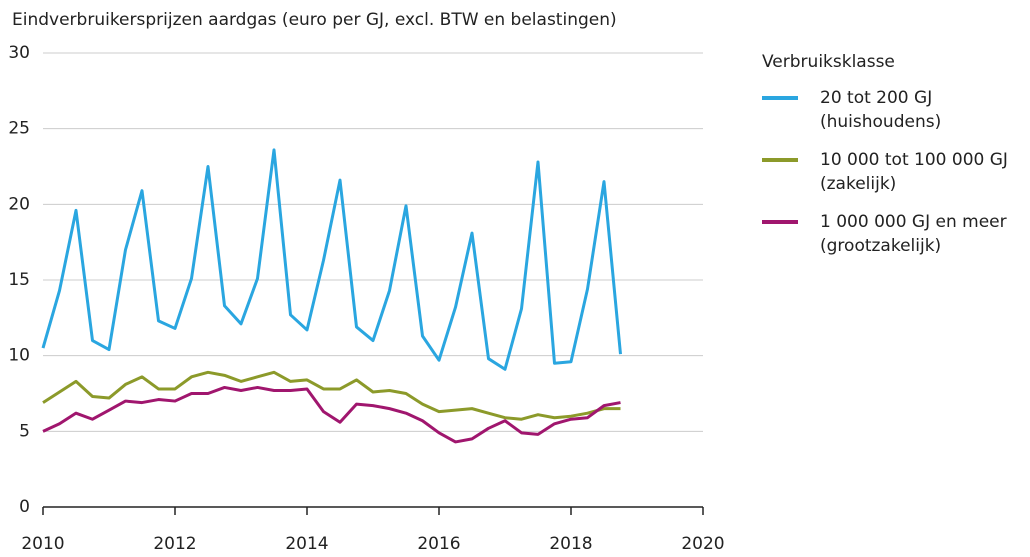 Image resolution: width=1030 pixels, height=557 pixels. What do you see at coordinates (828, 62) in the screenshot?
I see `legend-title: Verbruiksklasse` at bounding box center [828, 62].